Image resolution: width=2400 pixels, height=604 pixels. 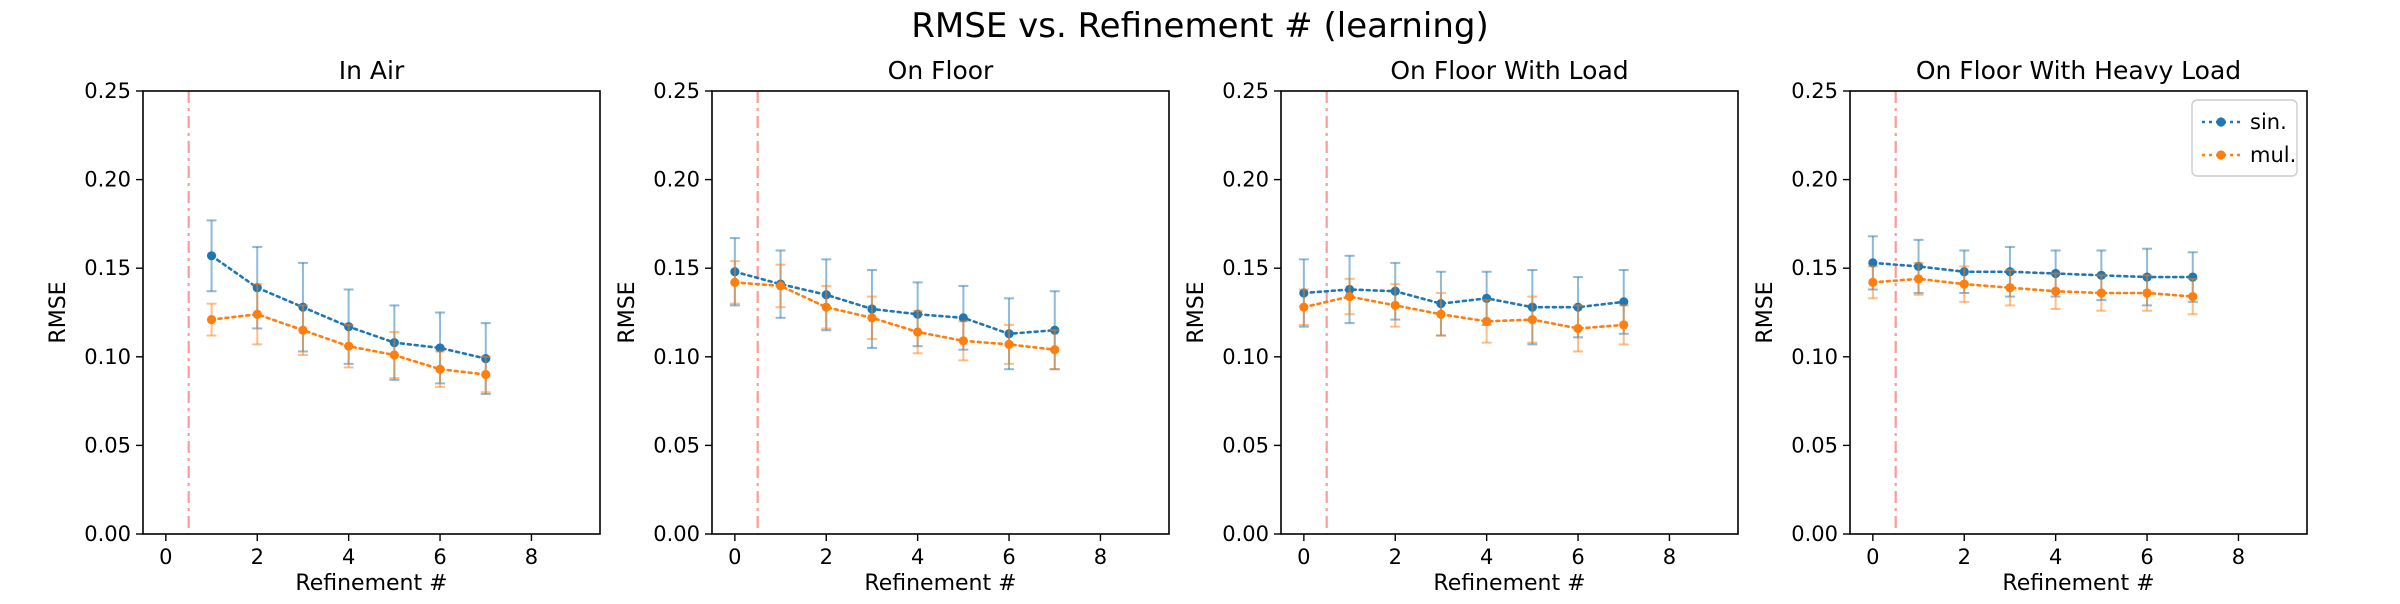 What do you see at coordinates (2078, 70) in the screenshot?
I see `subplot-title: On Floor With Heavy Load` at bounding box center [2078, 70].